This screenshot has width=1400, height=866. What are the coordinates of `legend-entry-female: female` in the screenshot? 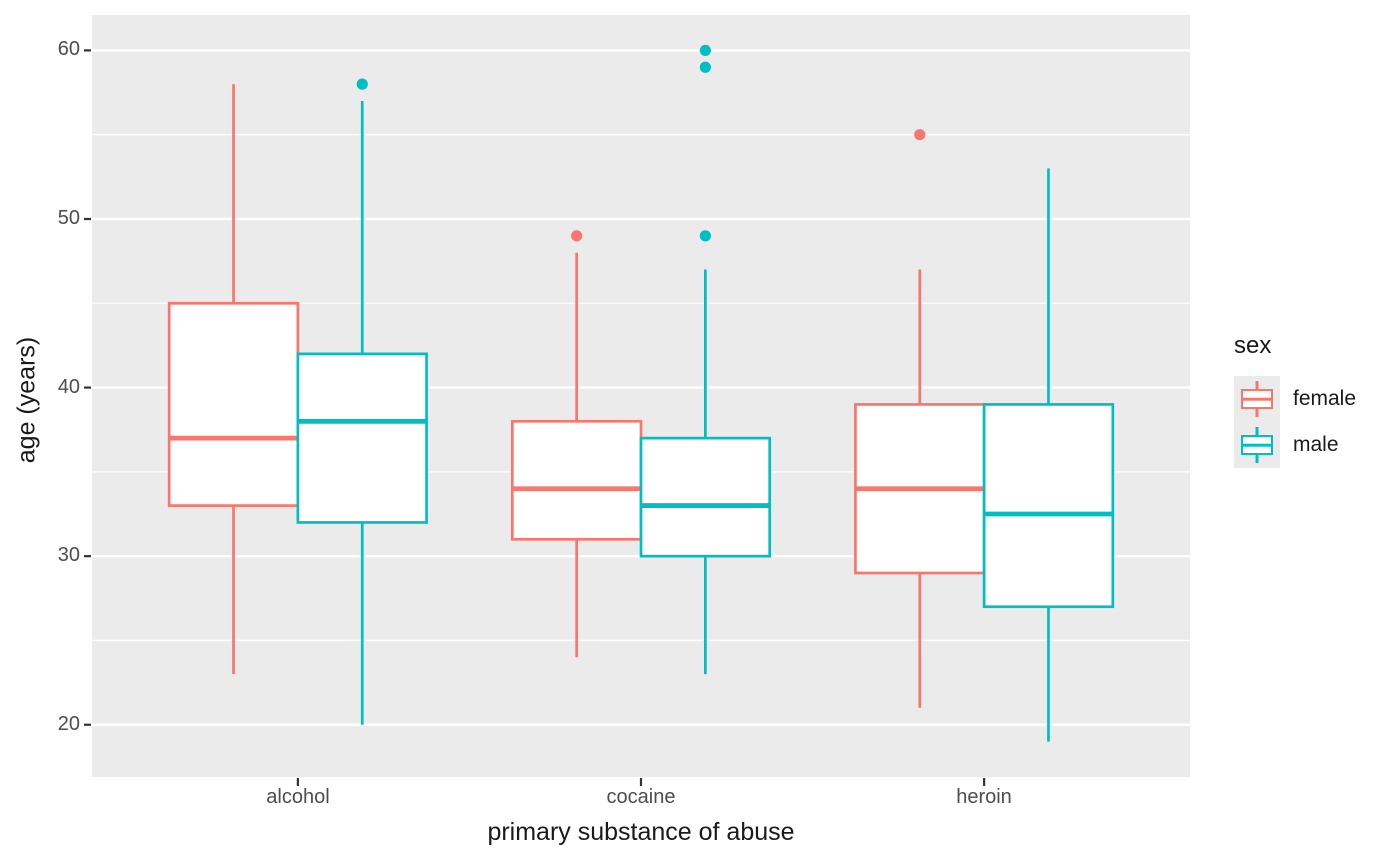 It's located at (1295, 399).